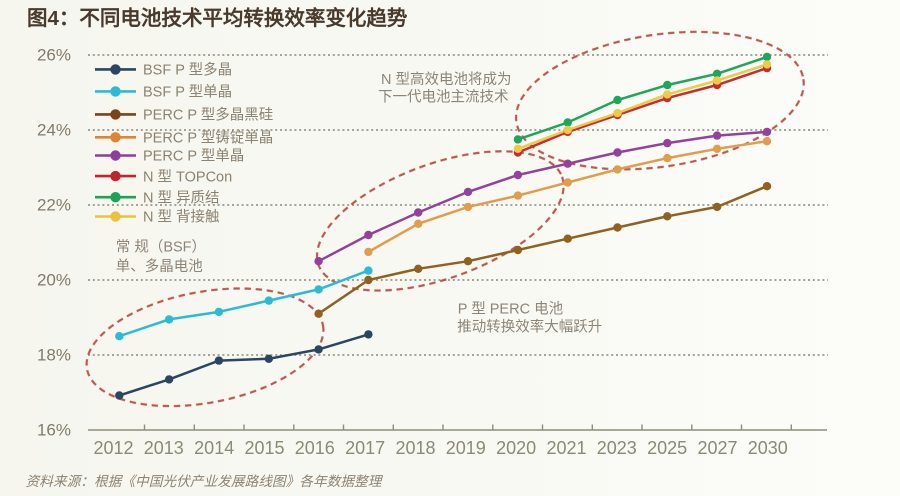 This screenshot has width=900, height=496. Describe the element at coordinates (315, 448) in the screenshot. I see `svg-text: 2016` at that location.